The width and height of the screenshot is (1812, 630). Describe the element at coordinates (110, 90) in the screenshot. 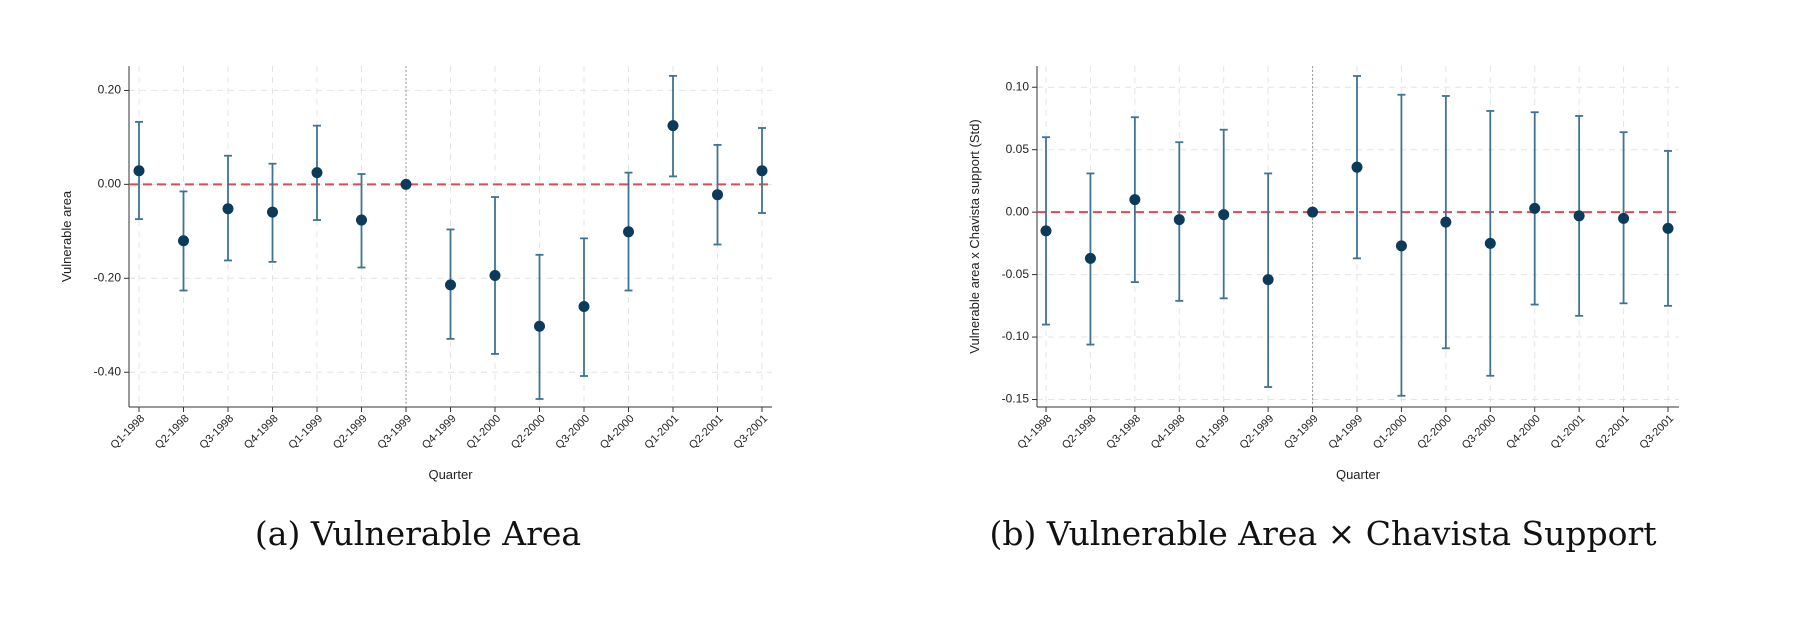

I see `y-tick-label: 0.20` at that location.